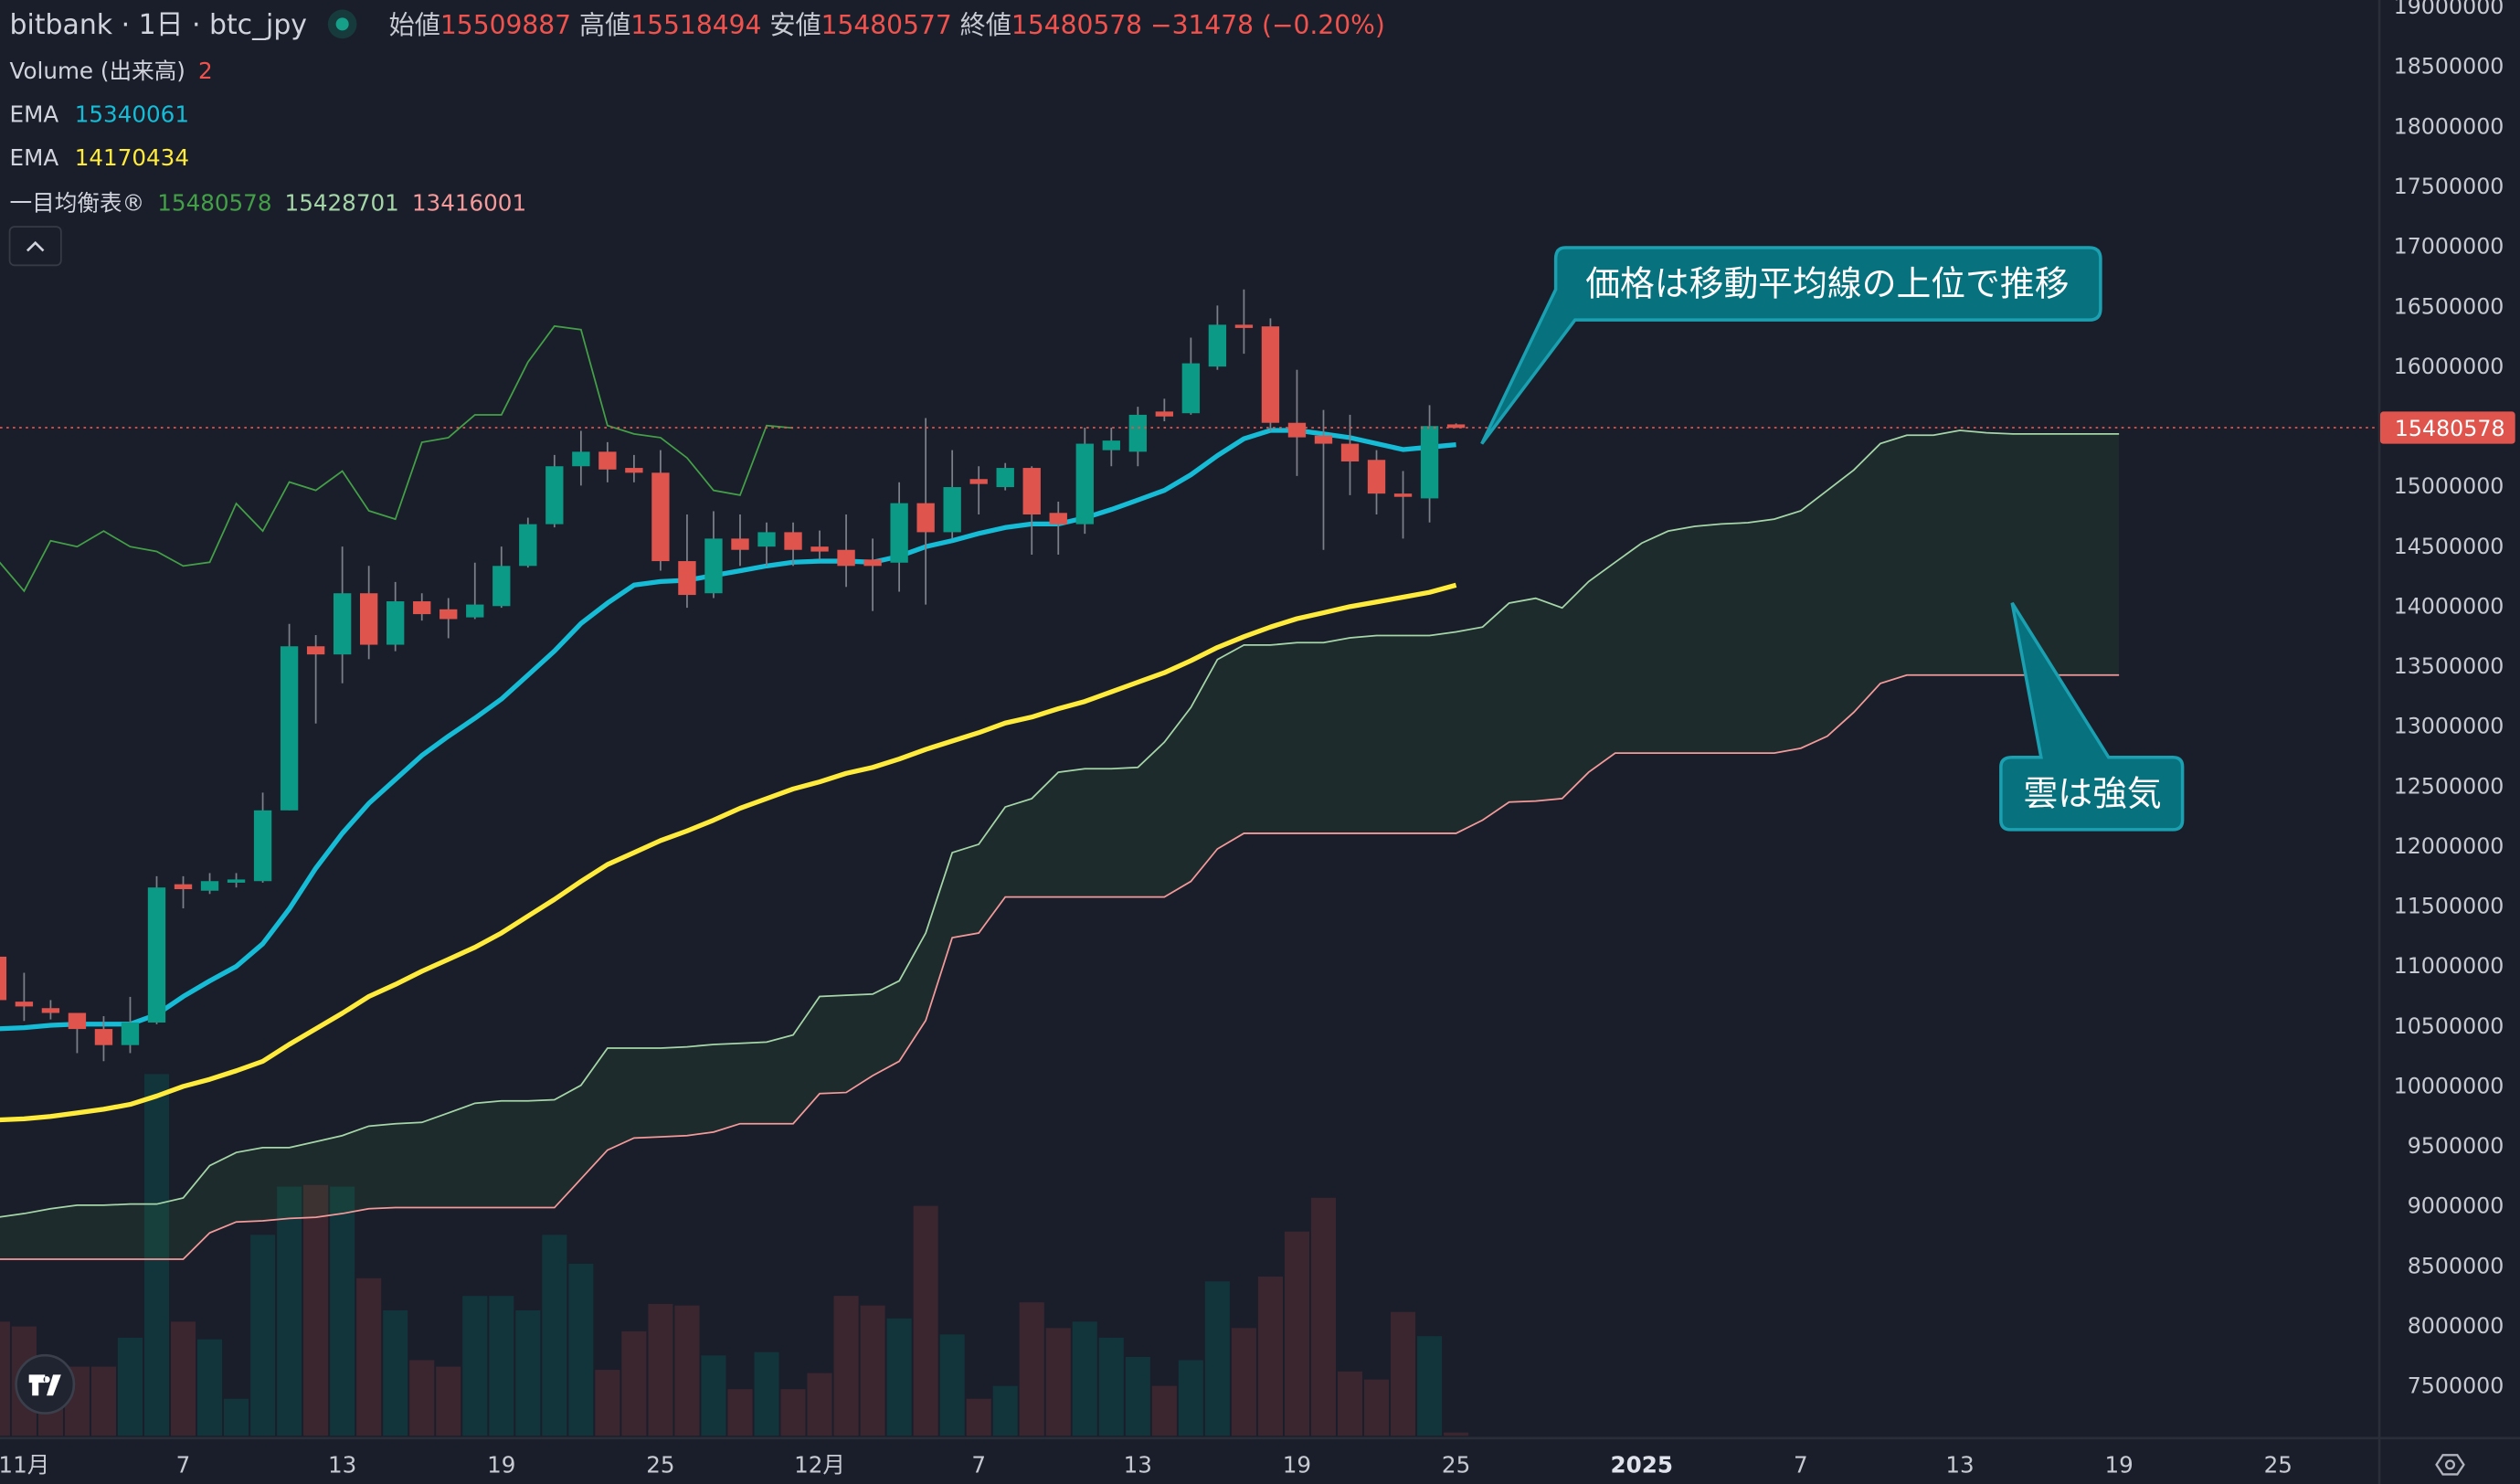  Describe the element at coordinates (2449, 906) in the screenshot. I see `price-axis-label: 11500000` at that location.